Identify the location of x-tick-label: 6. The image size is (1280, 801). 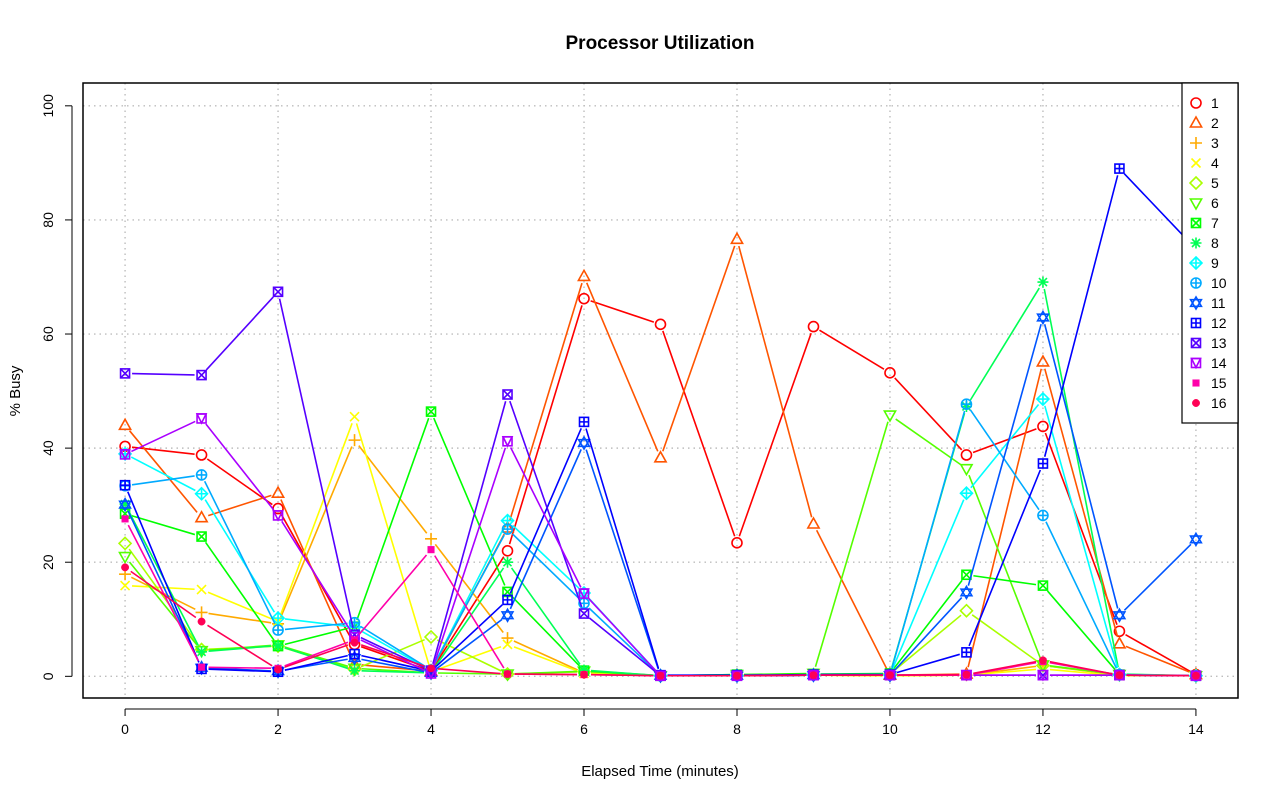
(584, 729).